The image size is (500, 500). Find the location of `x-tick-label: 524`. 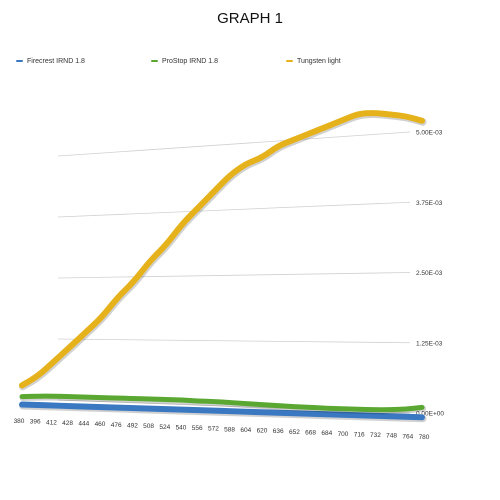

x-tick-label: 524 is located at coordinates (164, 427).